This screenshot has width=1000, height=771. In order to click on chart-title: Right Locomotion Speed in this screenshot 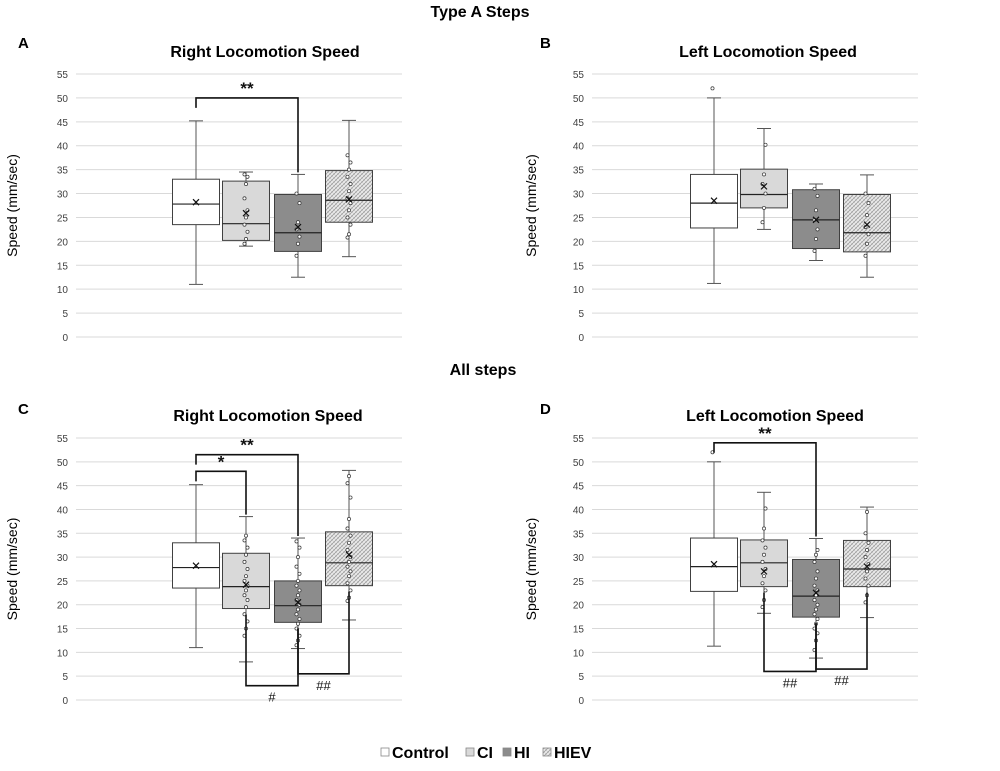, I will do `click(264, 52)`.